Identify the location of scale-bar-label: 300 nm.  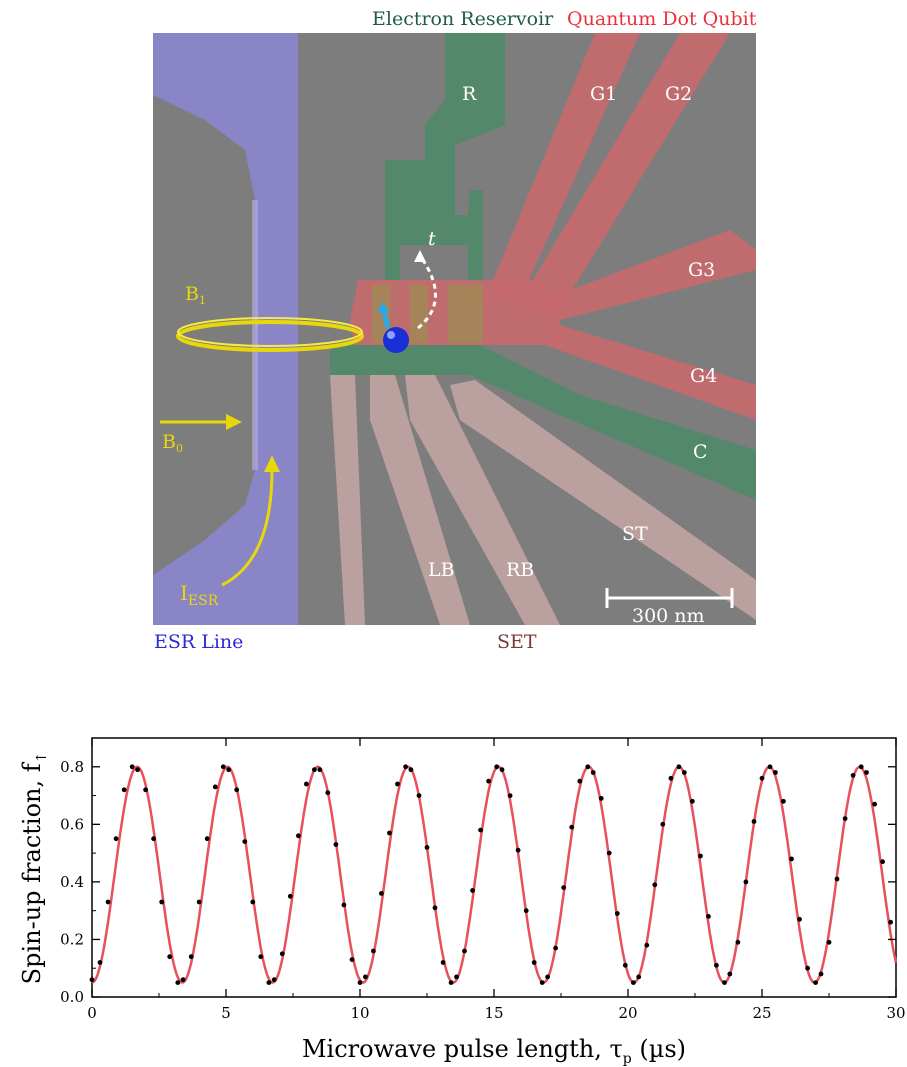
(668, 616).